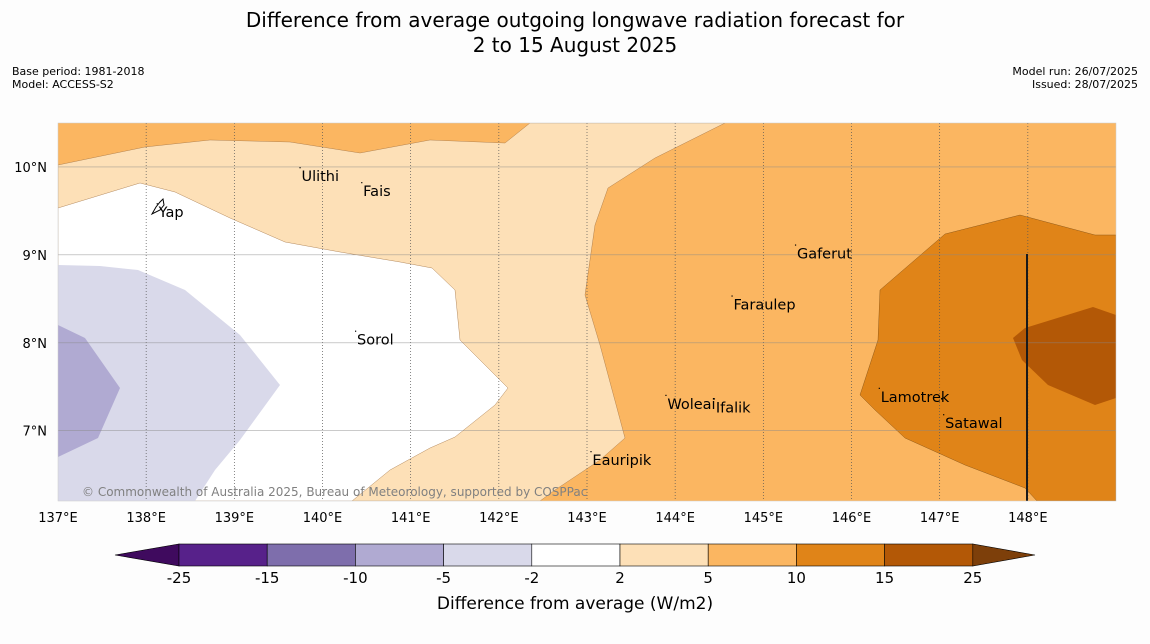  Describe the element at coordinates (376, 192) in the screenshot. I see `place-label-fais: Fais` at that location.